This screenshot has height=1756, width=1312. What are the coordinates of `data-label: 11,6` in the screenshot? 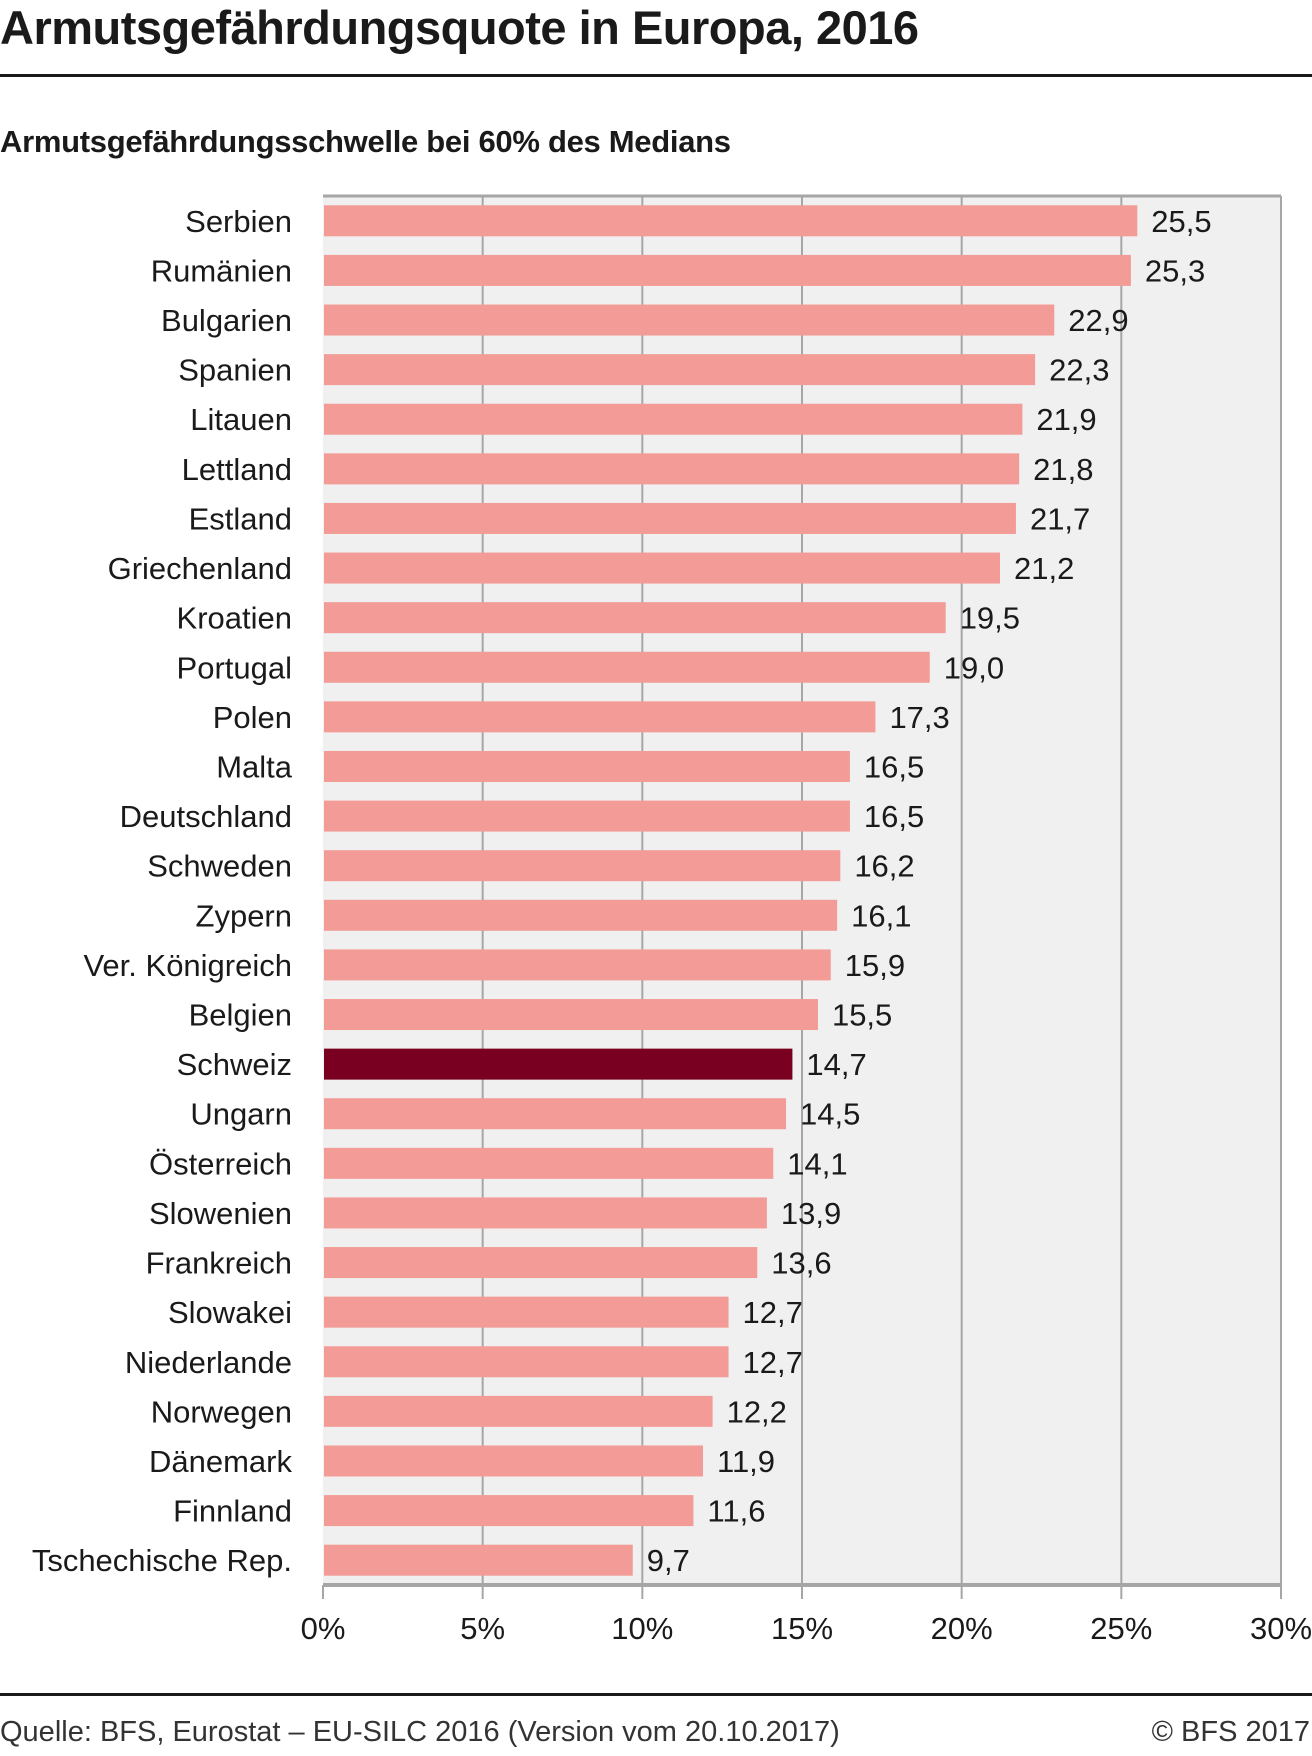 It's located at (736, 1511).